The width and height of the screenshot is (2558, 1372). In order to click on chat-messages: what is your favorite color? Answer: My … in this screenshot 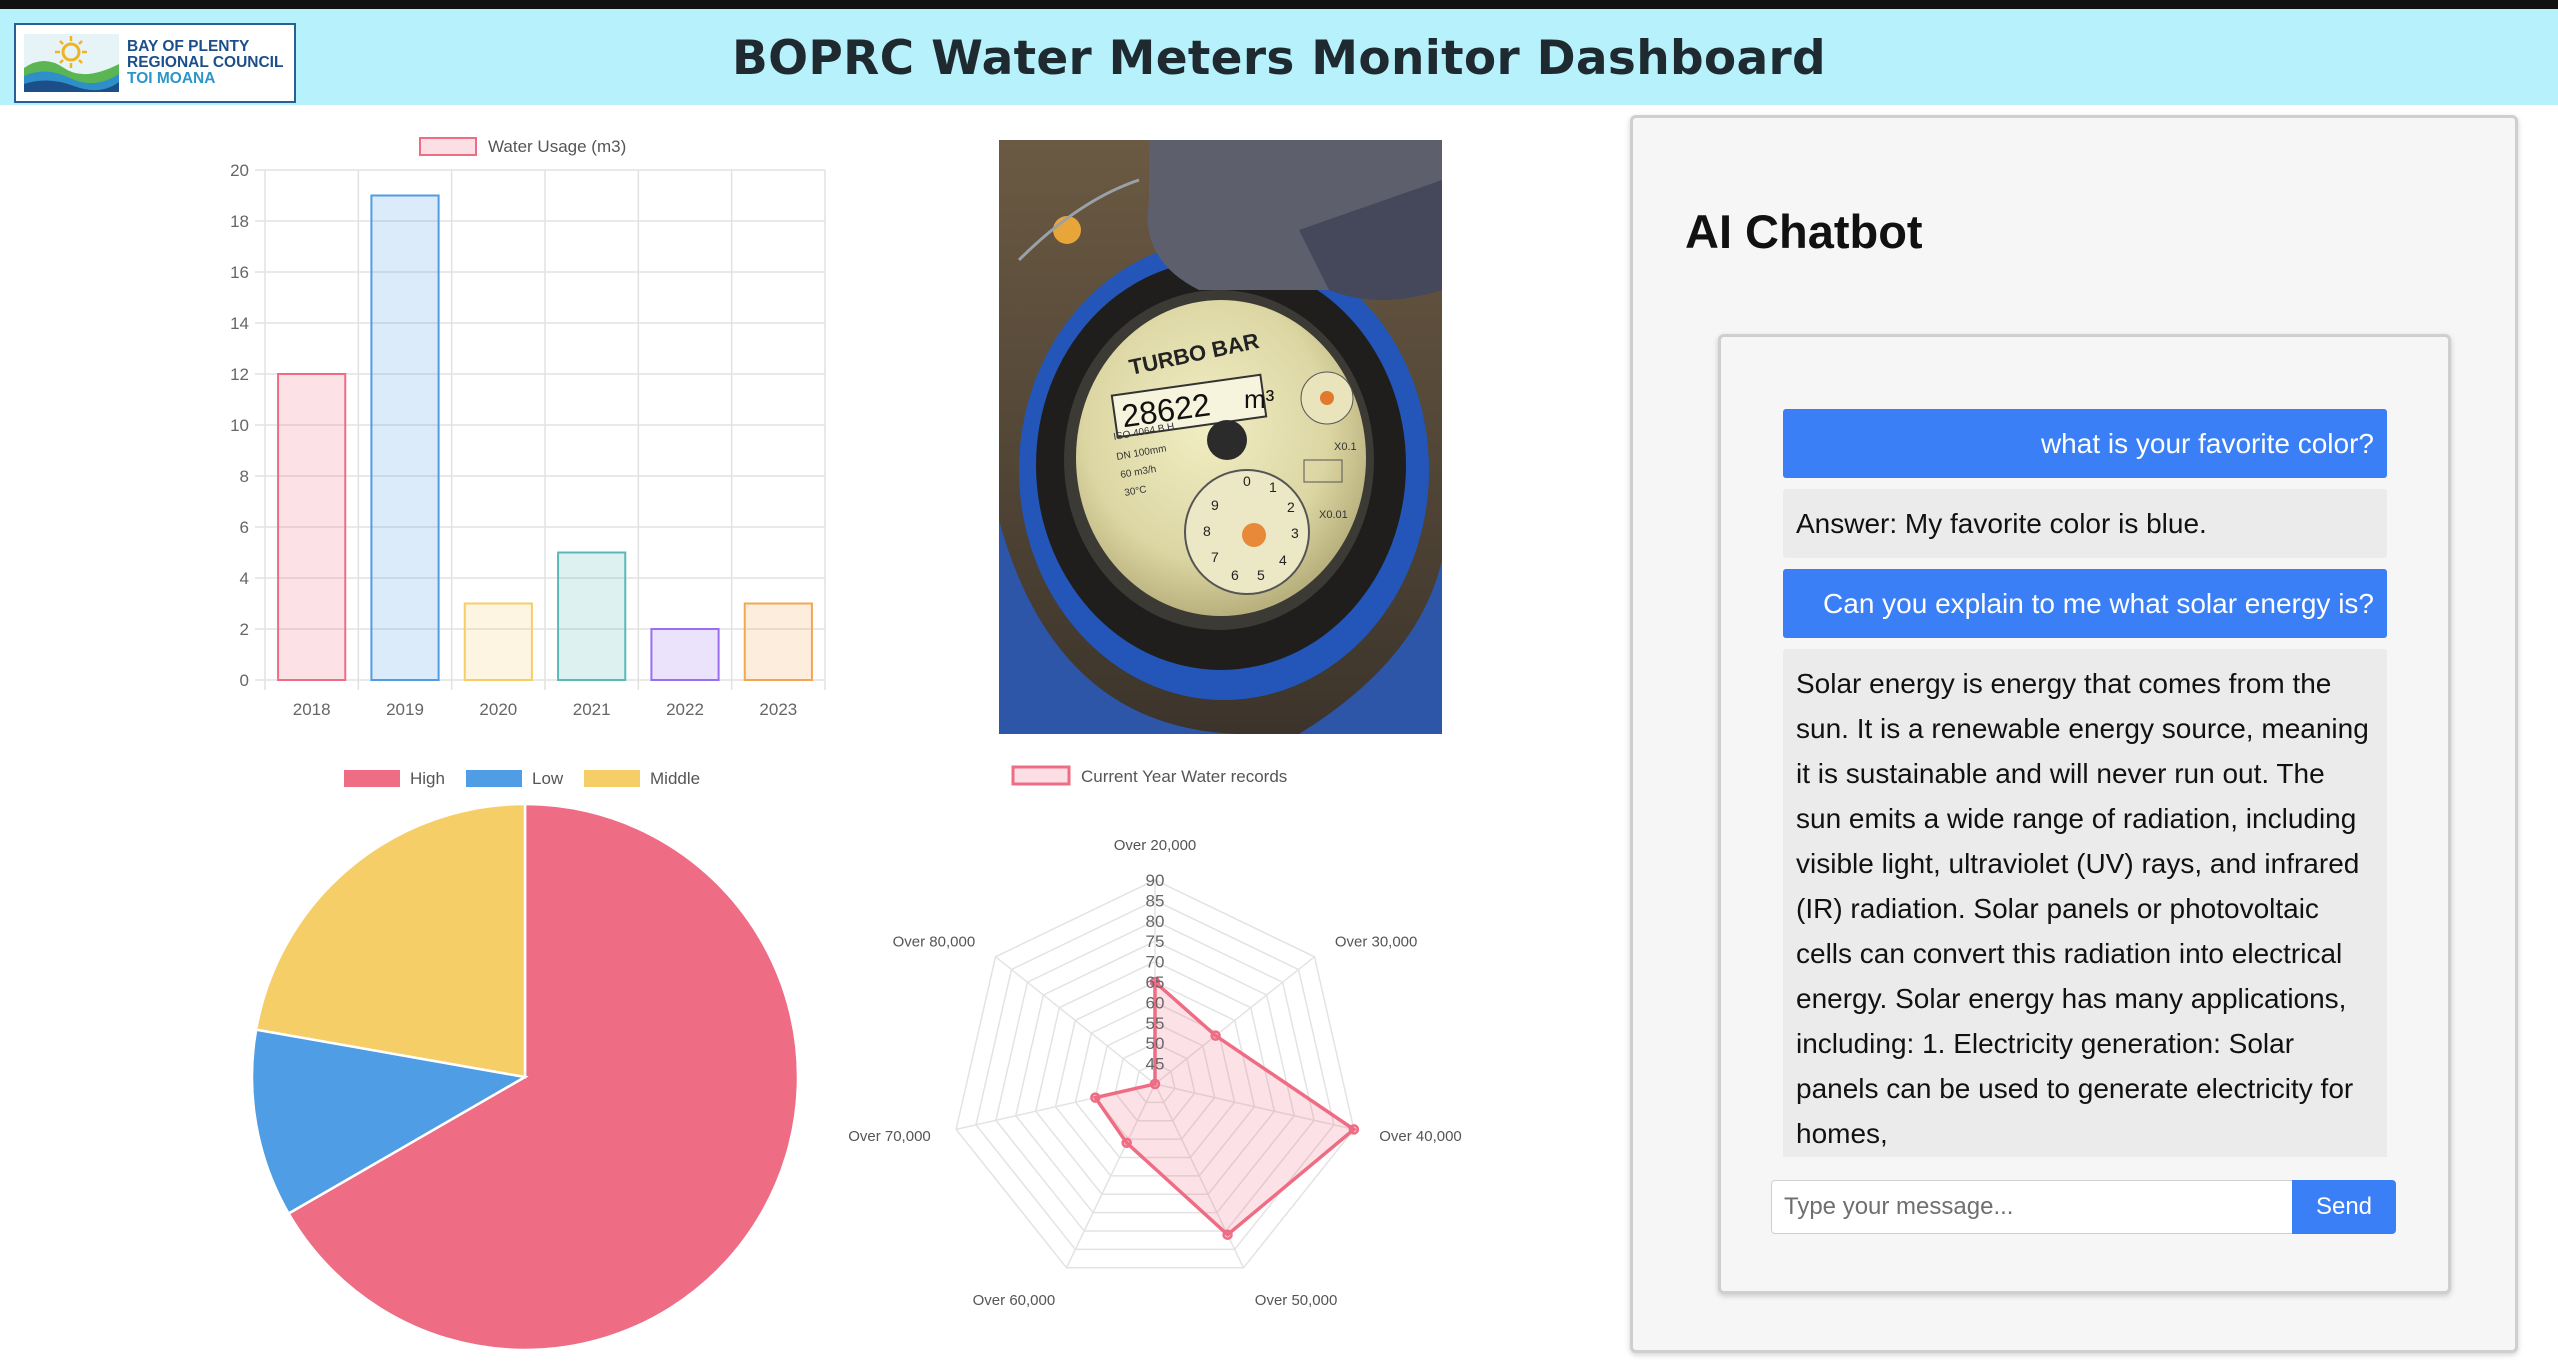, I will do `click(2085, 783)`.